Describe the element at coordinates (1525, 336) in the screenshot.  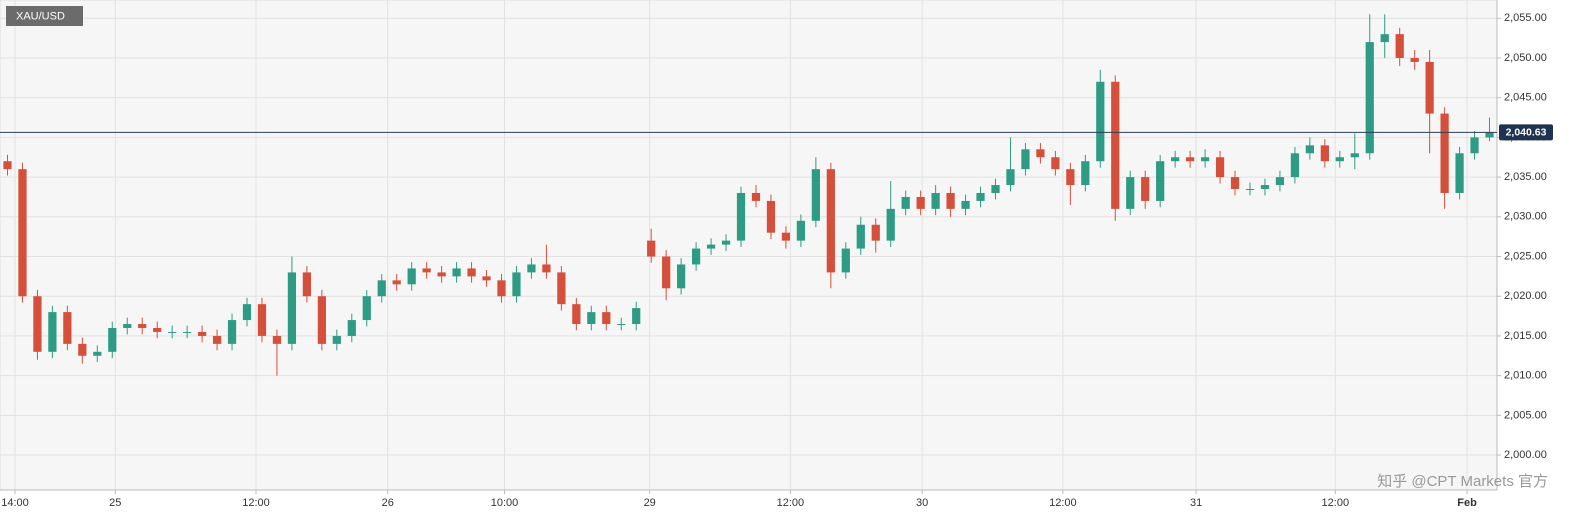
I see `y-tick-label: 2,015.00` at that location.